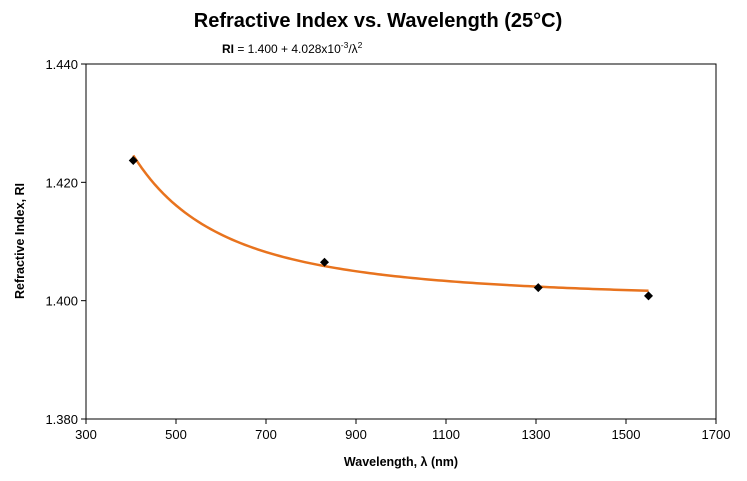 This screenshot has width=747, height=481. What do you see at coordinates (446, 434) in the screenshot?
I see `x-tick-label: 1100` at bounding box center [446, 434].